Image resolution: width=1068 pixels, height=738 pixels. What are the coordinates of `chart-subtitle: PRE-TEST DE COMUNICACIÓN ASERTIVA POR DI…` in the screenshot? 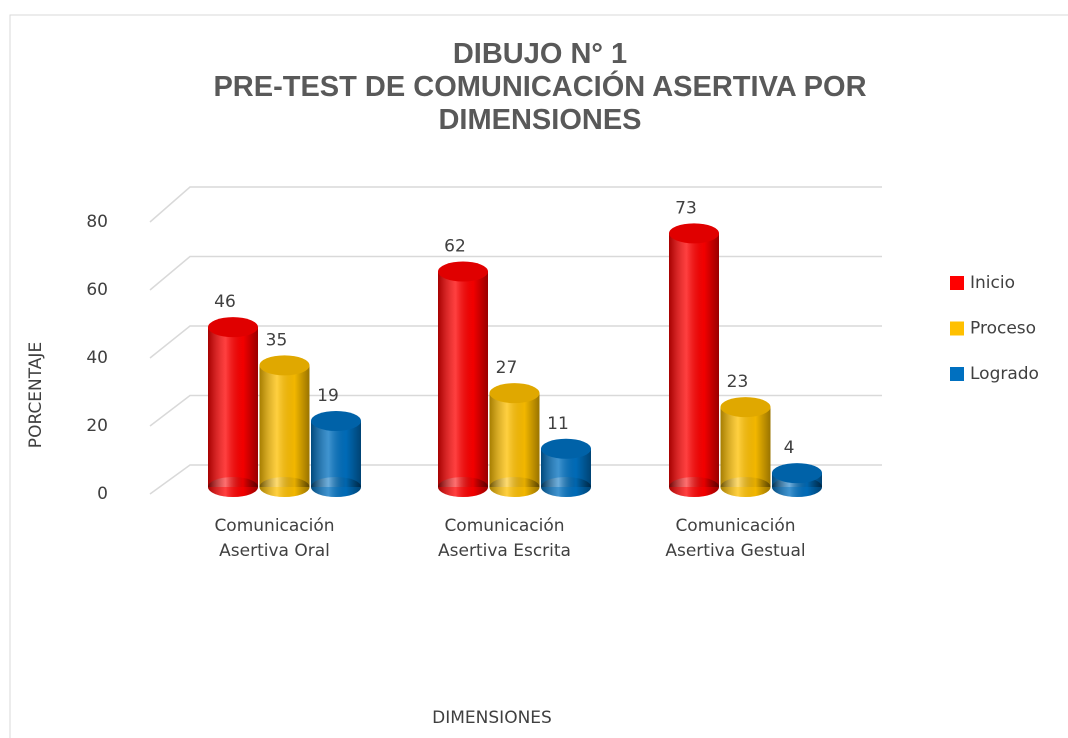 It's located at (540, 103).